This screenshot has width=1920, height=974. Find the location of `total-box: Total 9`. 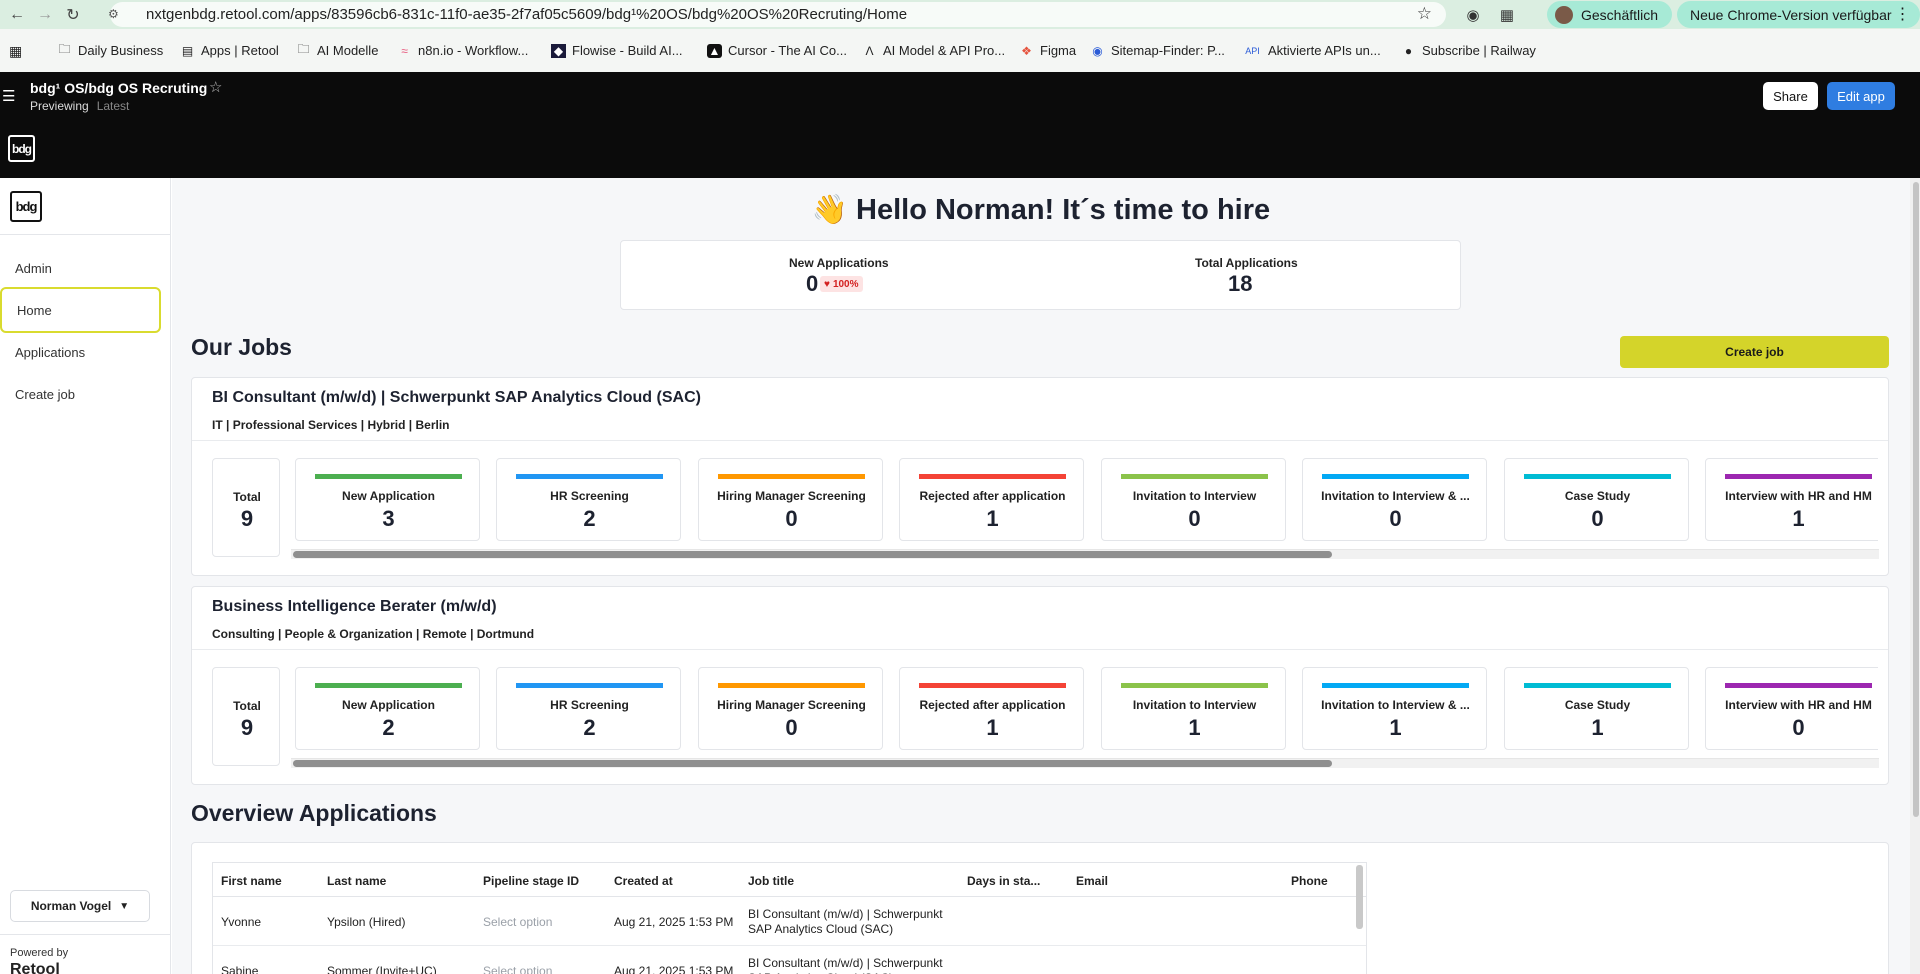

total-box: Total 9 is located at coordinates (246, 507).